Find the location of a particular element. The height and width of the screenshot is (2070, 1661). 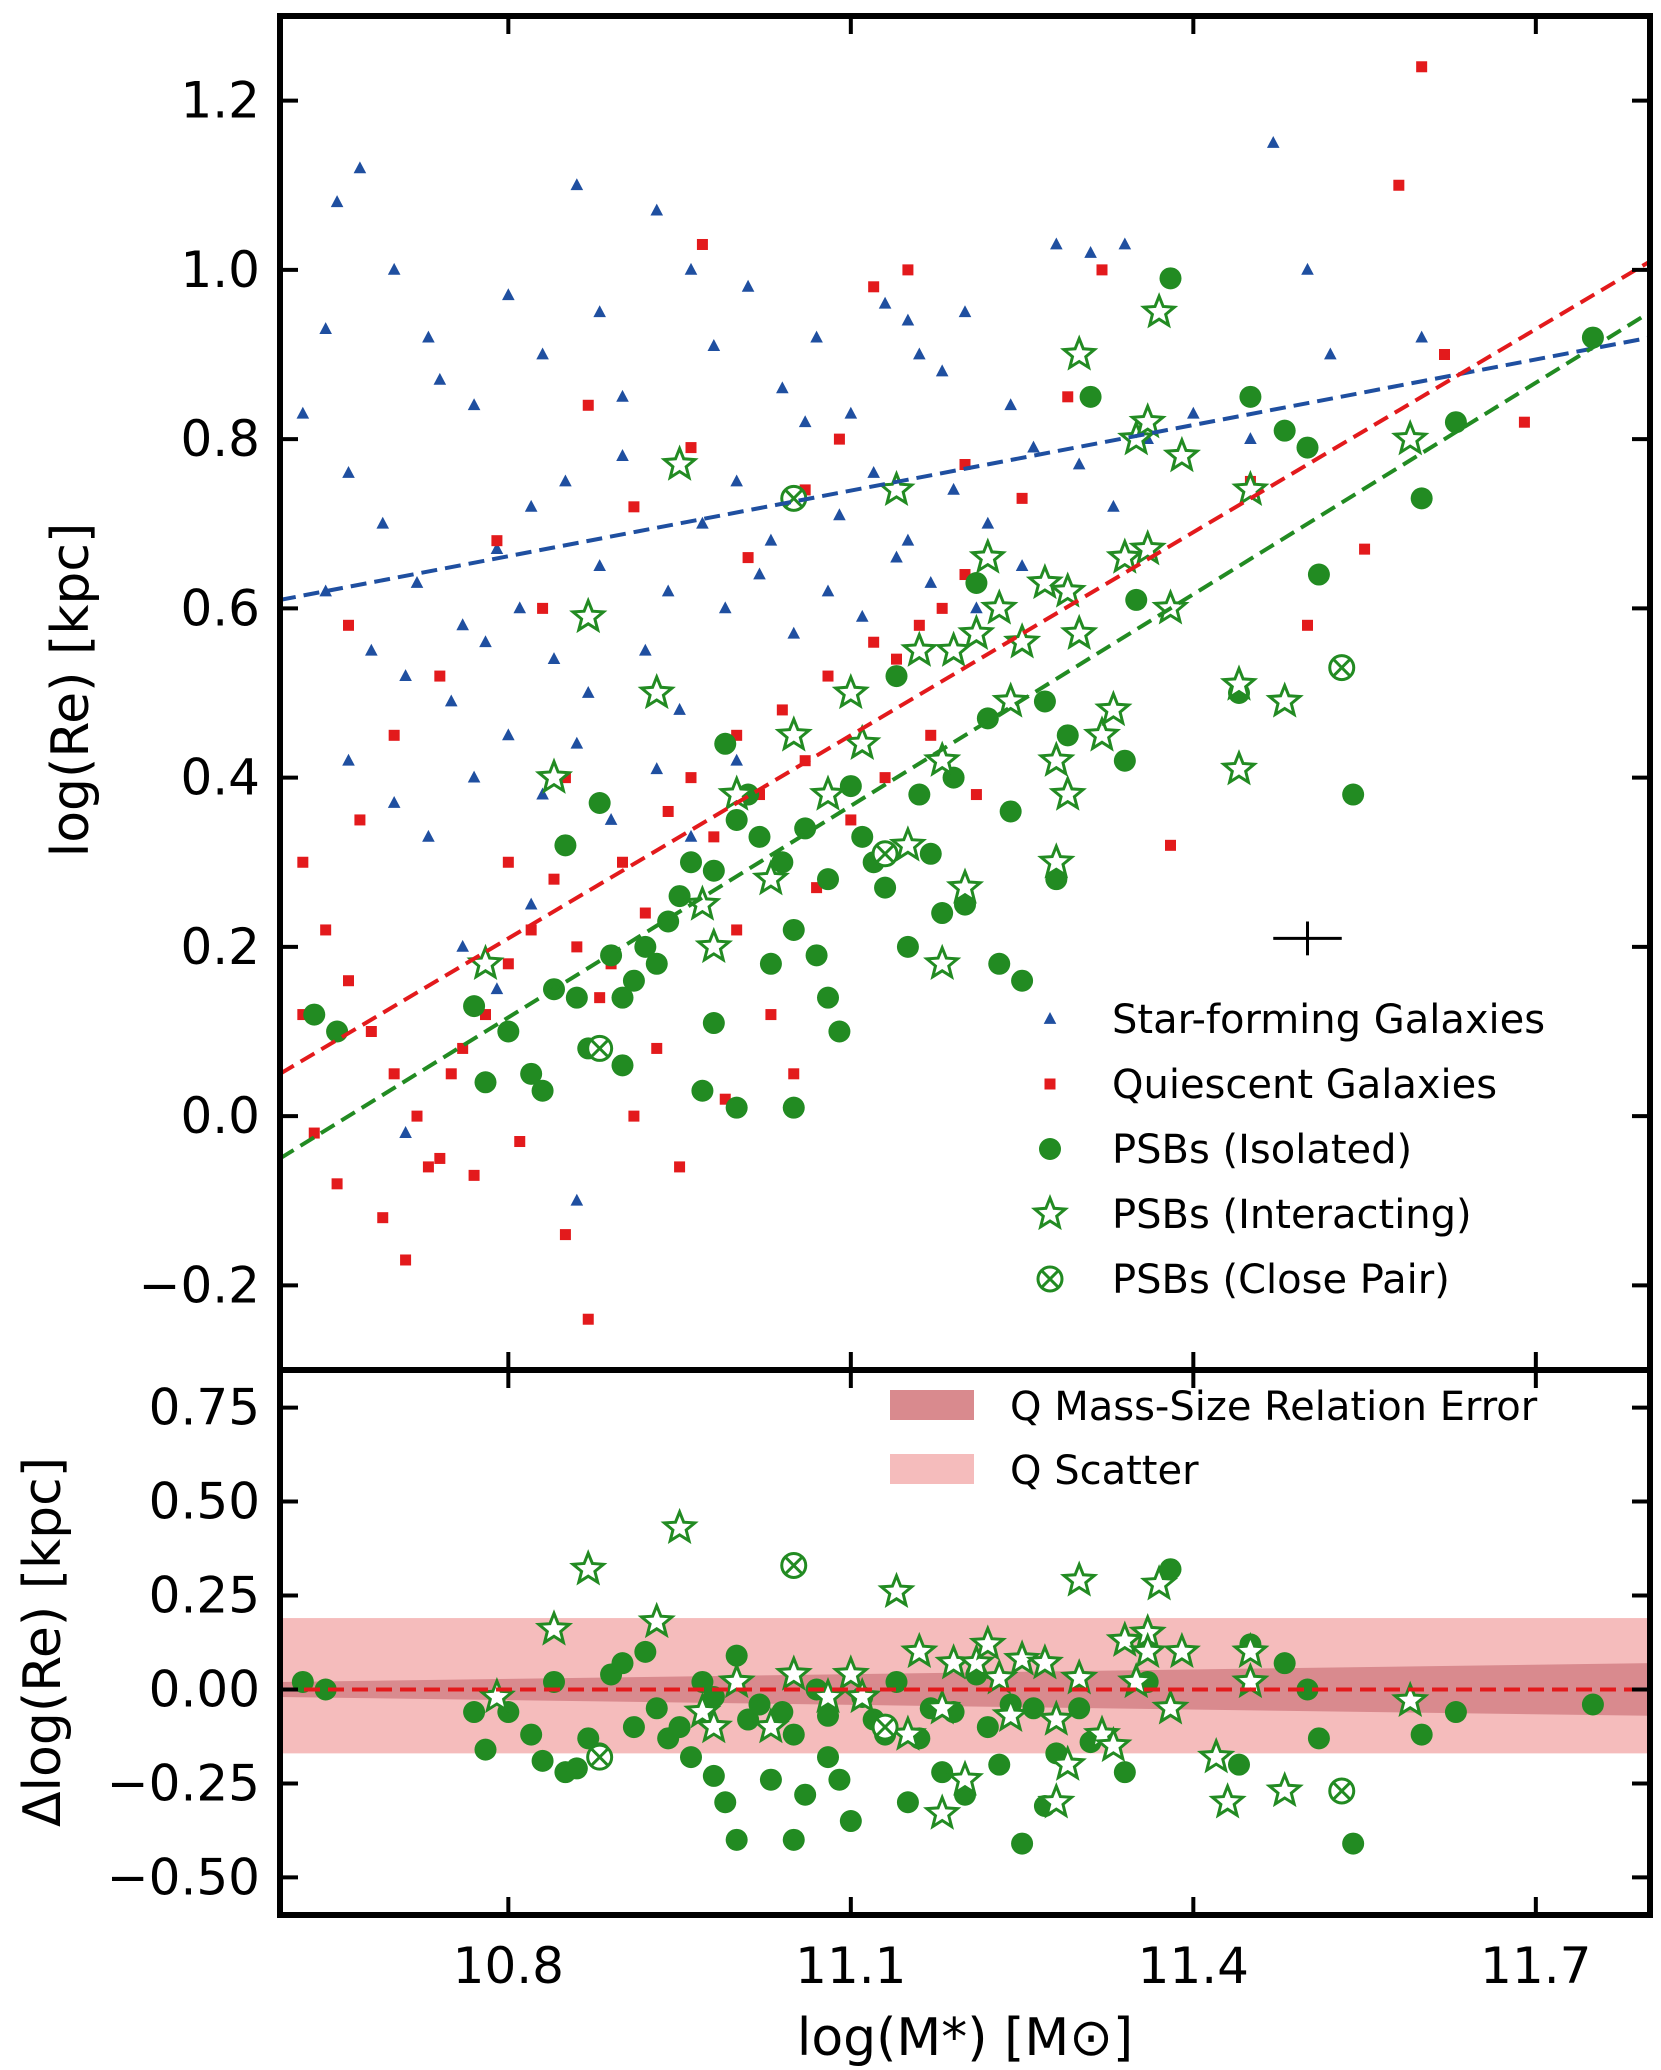

y-tick-label: 0.75 is located at coordinates (204, 1408).